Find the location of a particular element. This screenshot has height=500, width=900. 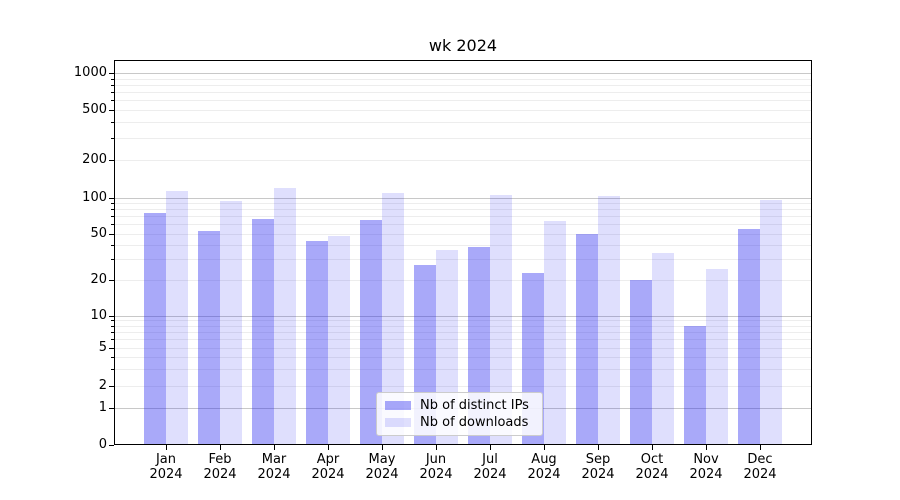

x-tick-label: Oct 2024 is located at coordinates (652, 467).